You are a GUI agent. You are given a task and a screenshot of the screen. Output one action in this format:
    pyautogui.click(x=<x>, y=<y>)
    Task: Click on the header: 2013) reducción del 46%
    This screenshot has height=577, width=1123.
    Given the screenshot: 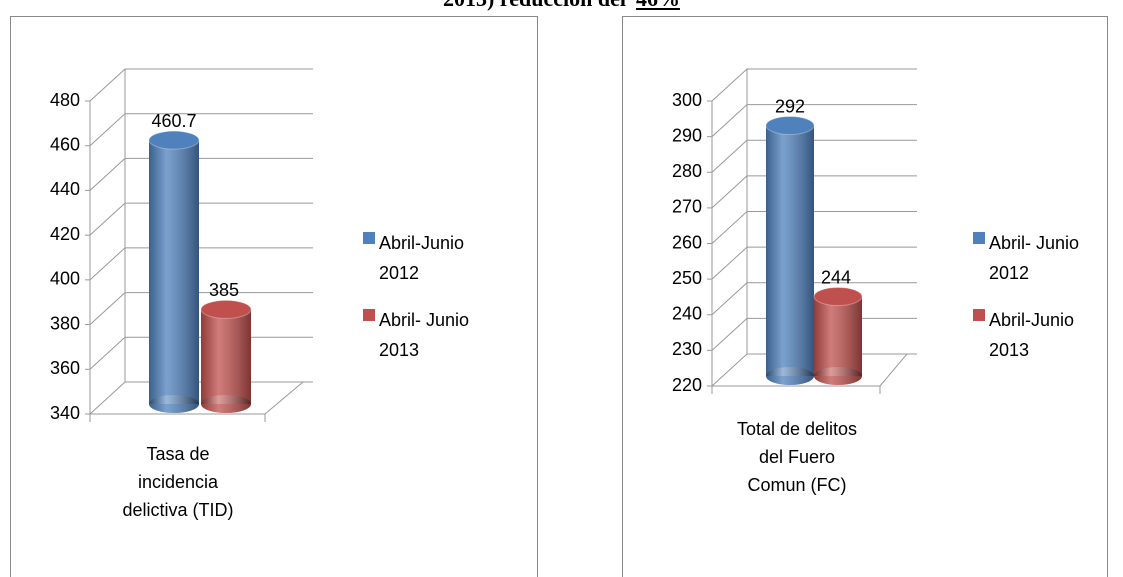 What is the action you would take?
    pyautogui.click(x=561, y=6)
    